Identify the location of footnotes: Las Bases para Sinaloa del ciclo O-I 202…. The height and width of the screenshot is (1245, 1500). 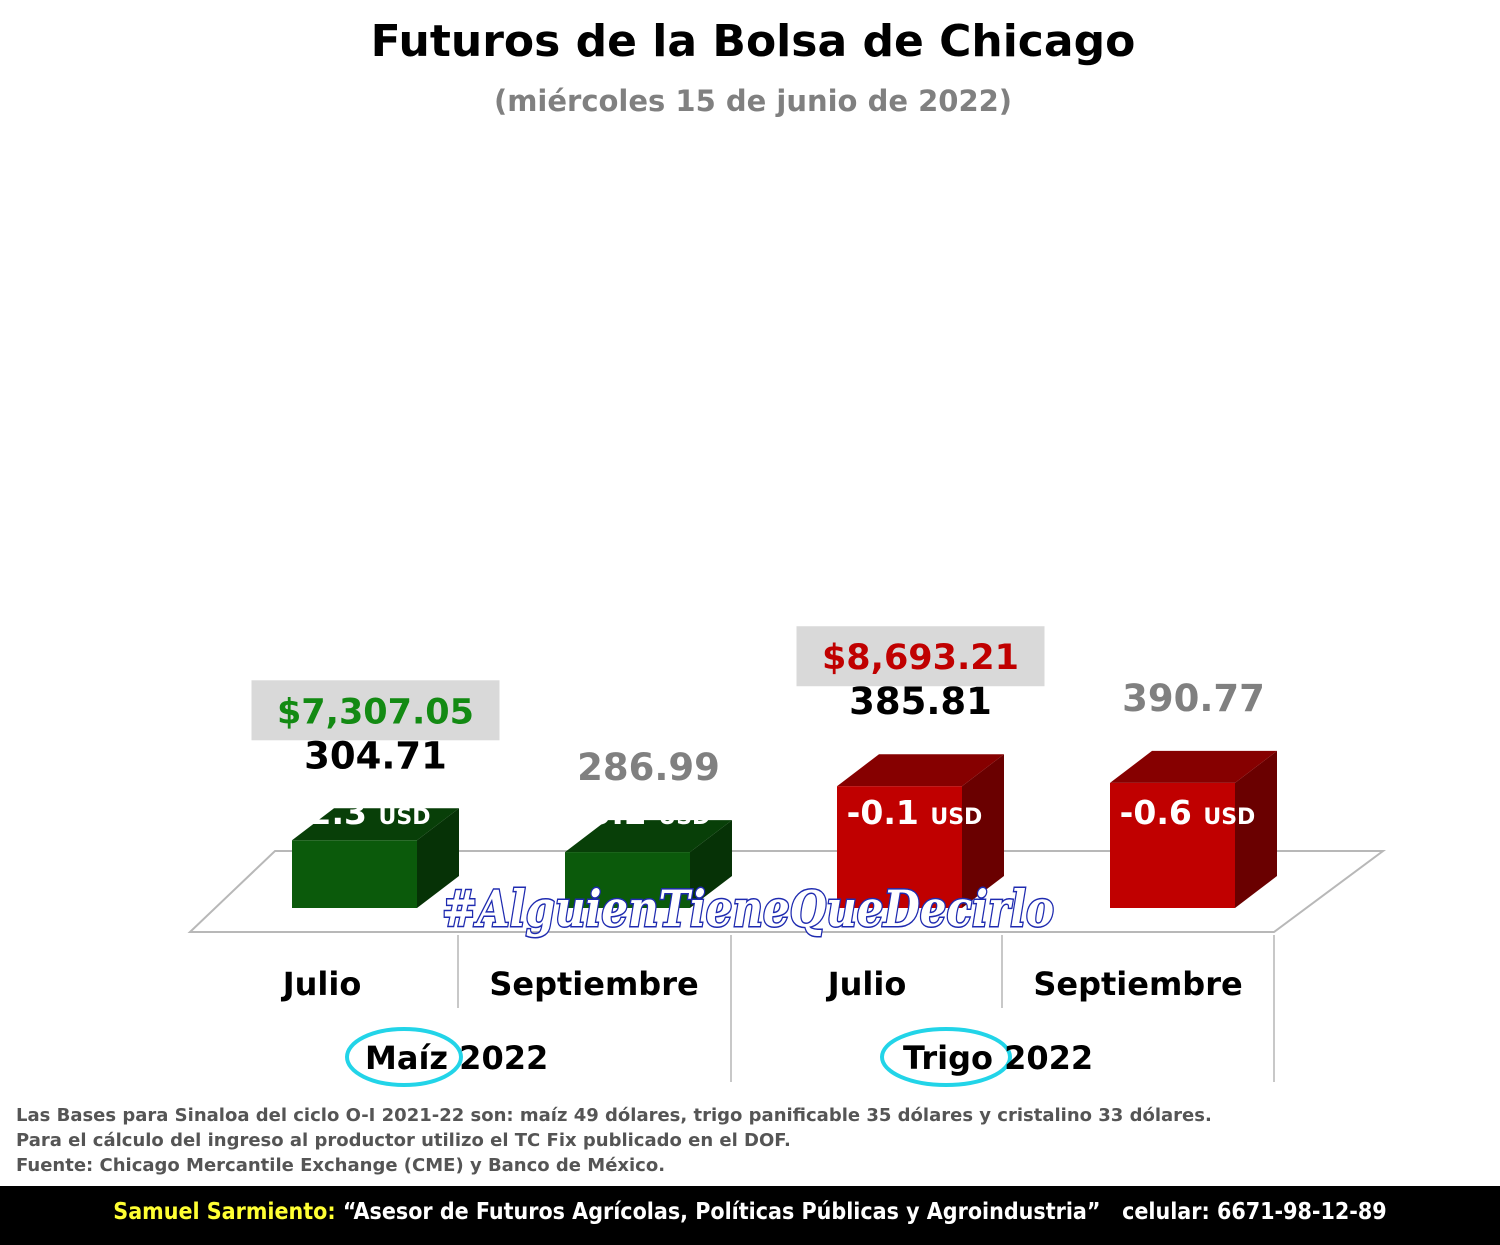
(751, 1140).